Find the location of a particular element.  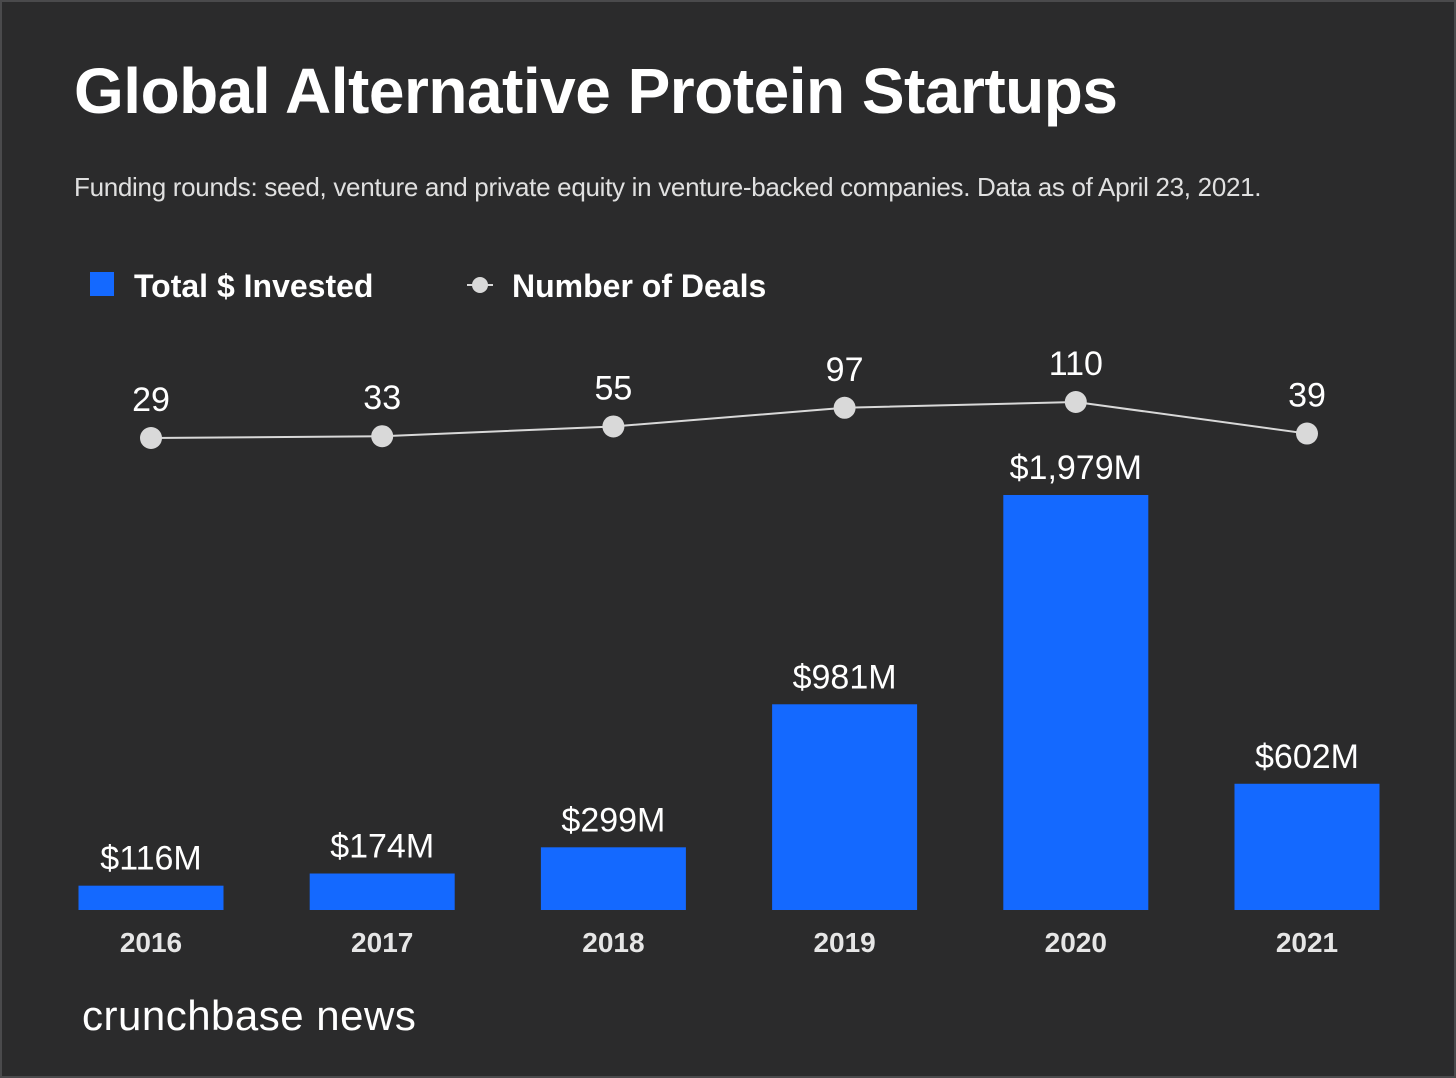

deals-point-2017 is located at coordinates (382, 436).